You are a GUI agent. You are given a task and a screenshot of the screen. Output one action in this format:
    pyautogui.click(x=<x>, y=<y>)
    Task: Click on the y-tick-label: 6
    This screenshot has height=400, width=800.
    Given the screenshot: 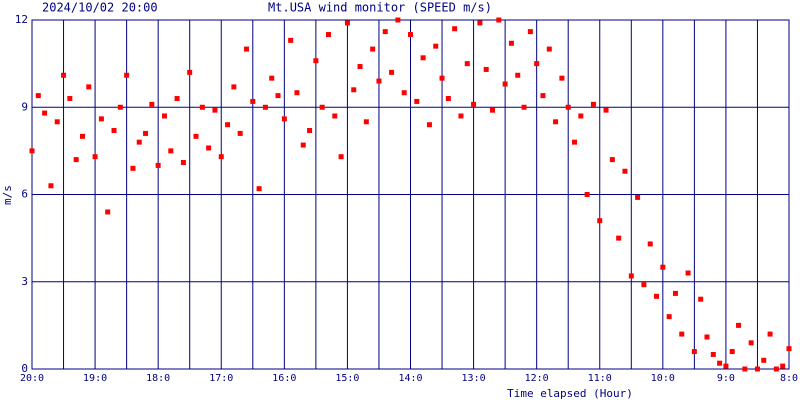 What is the action you would take?
    pyautogui.click(x=24, y=194)
    